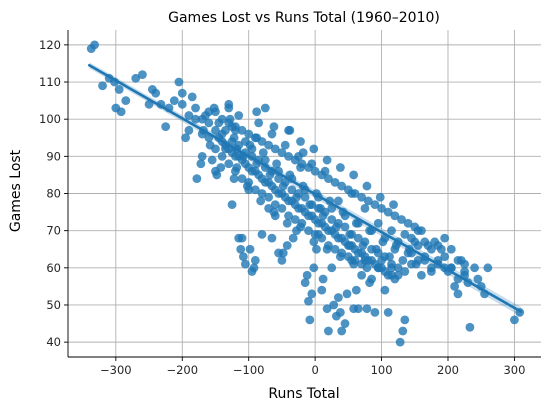 This screenshot has width=551, height=411. What do you see at coordinates (314, 370) in the screenshot?
I see `x-tick-label: 0` at bounding box center [314, 370].